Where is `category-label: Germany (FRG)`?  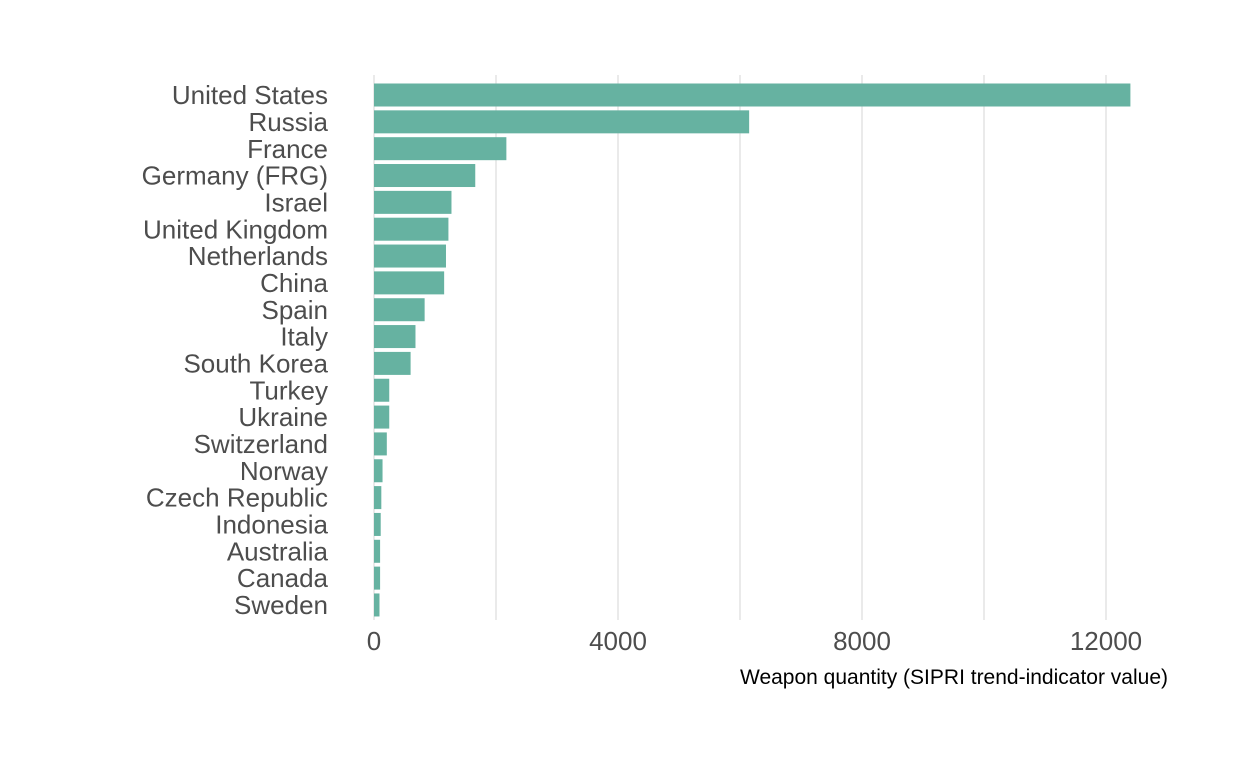
category-label: Germany (FRG) is located at coordinates (235, 176).